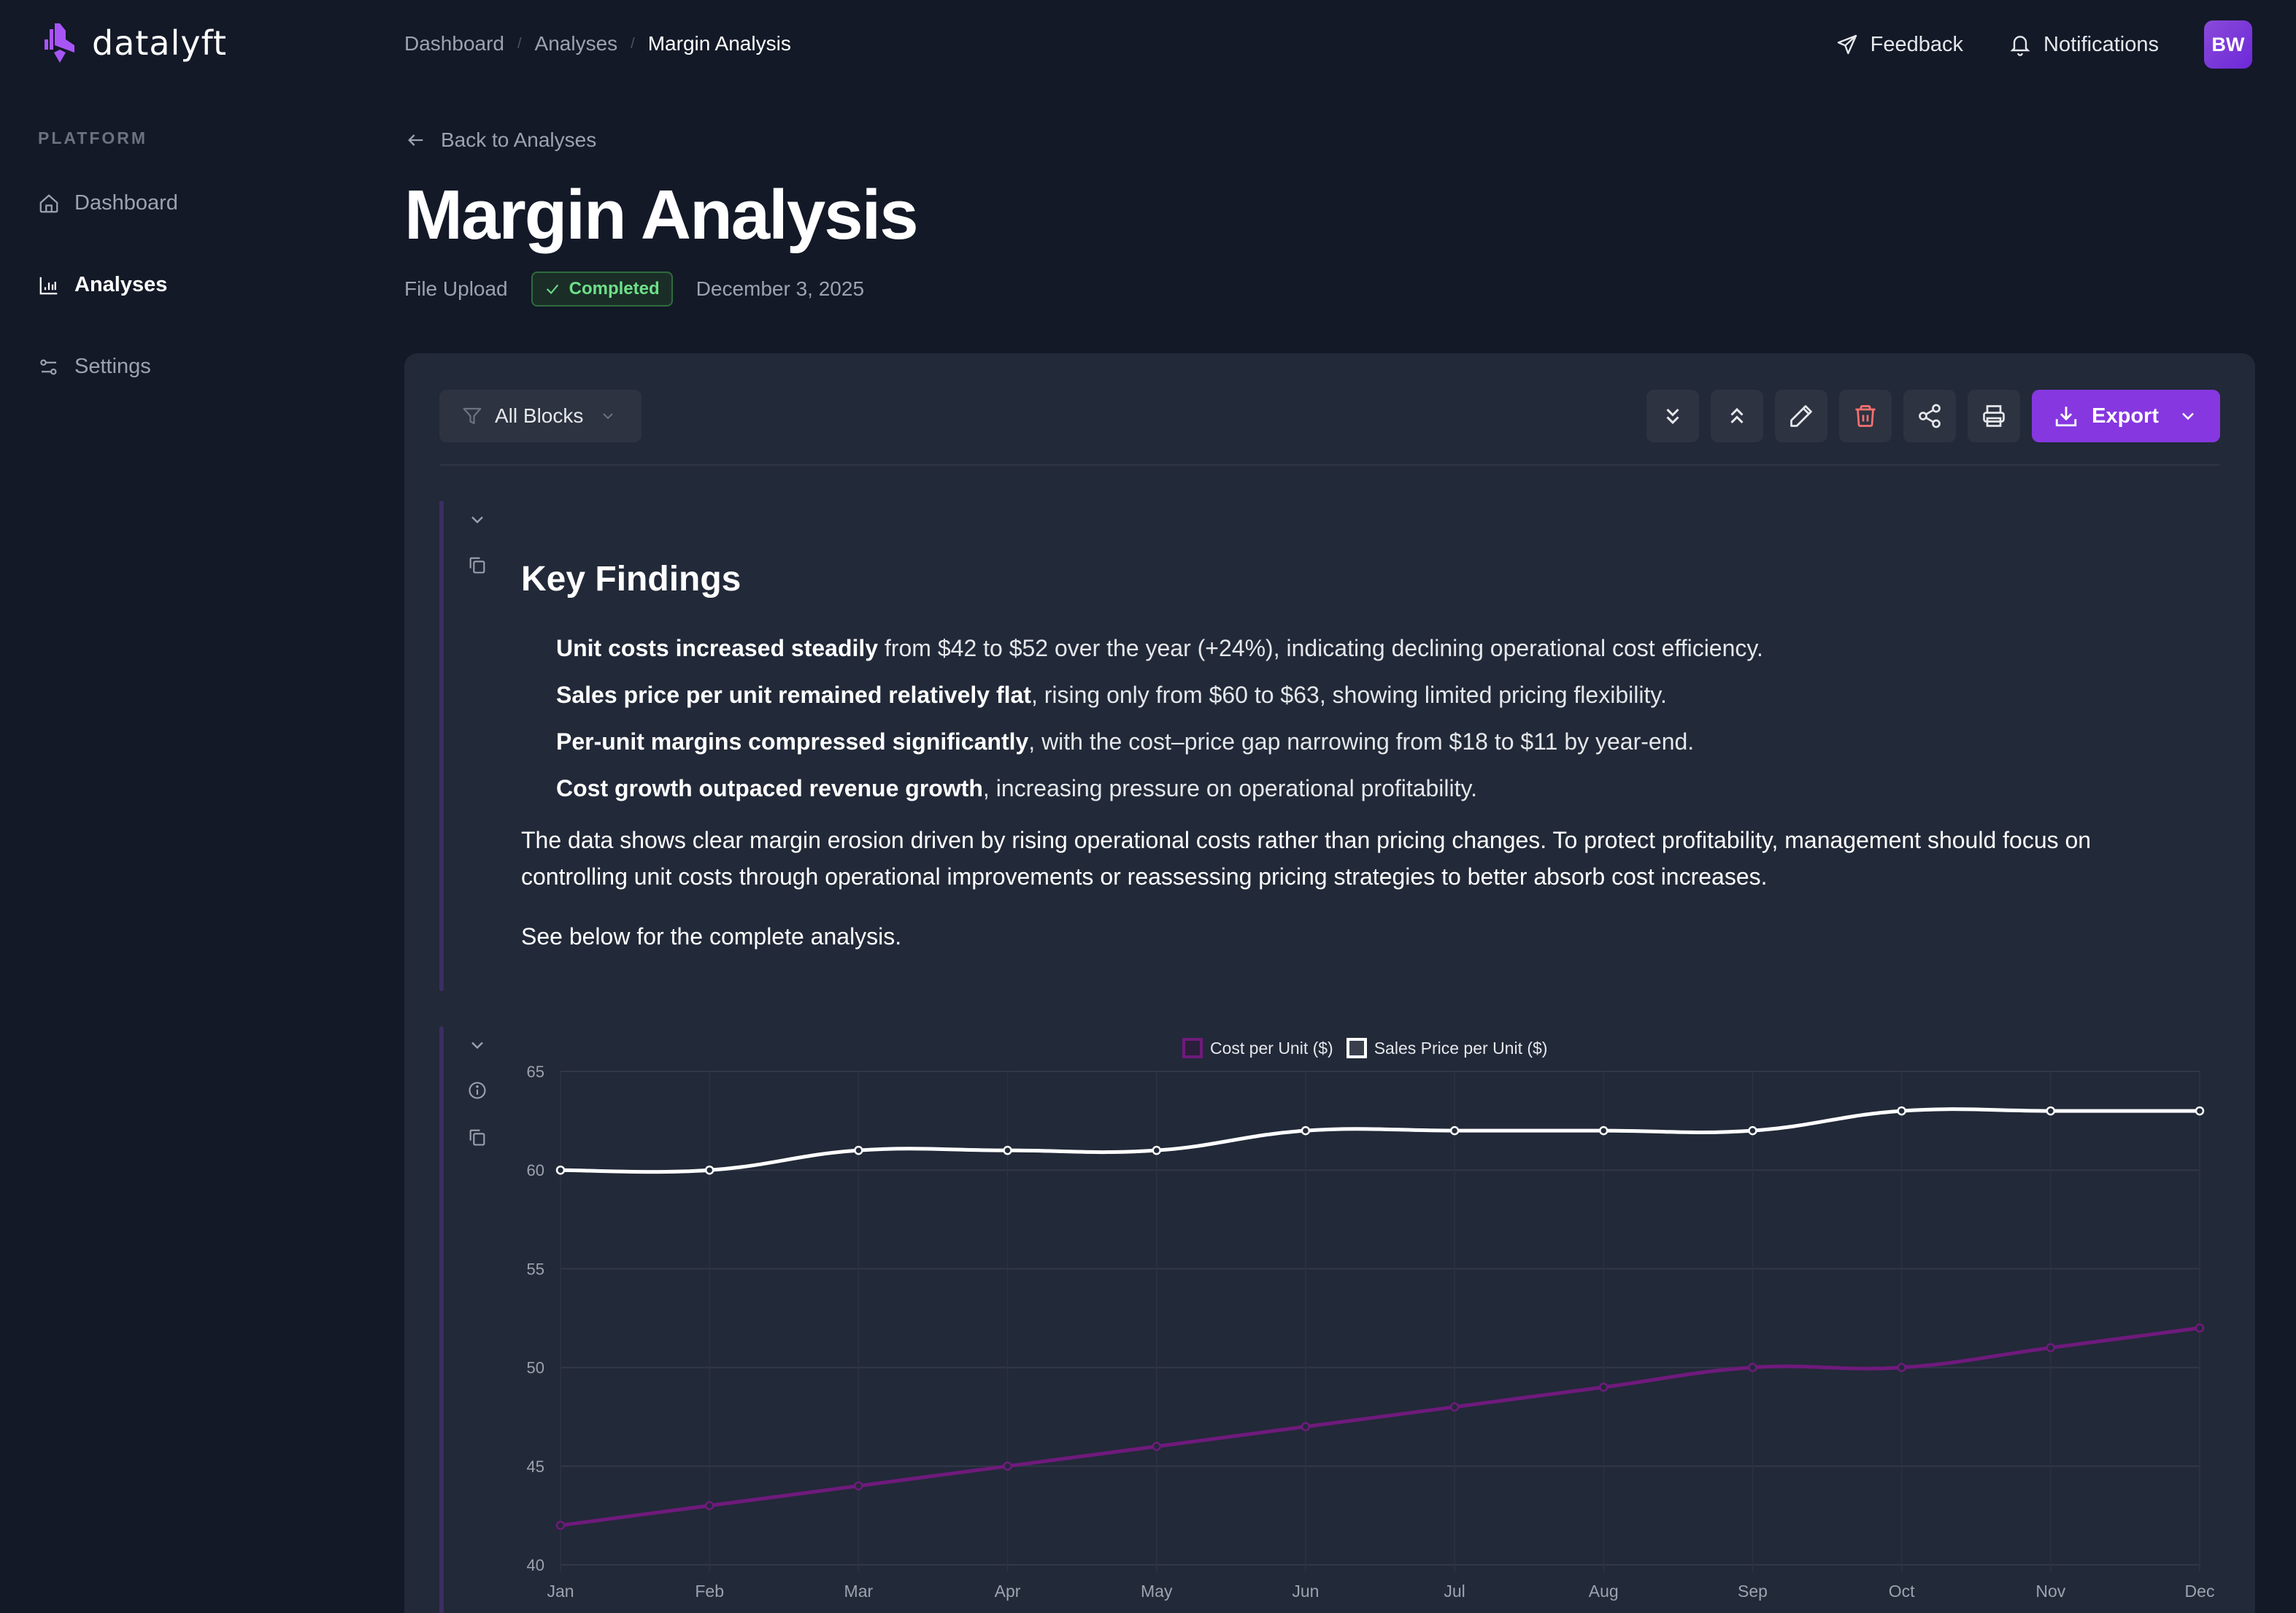  I want to click on legend-item-cost: Cost per Unit ($), so click(1257, 1048).